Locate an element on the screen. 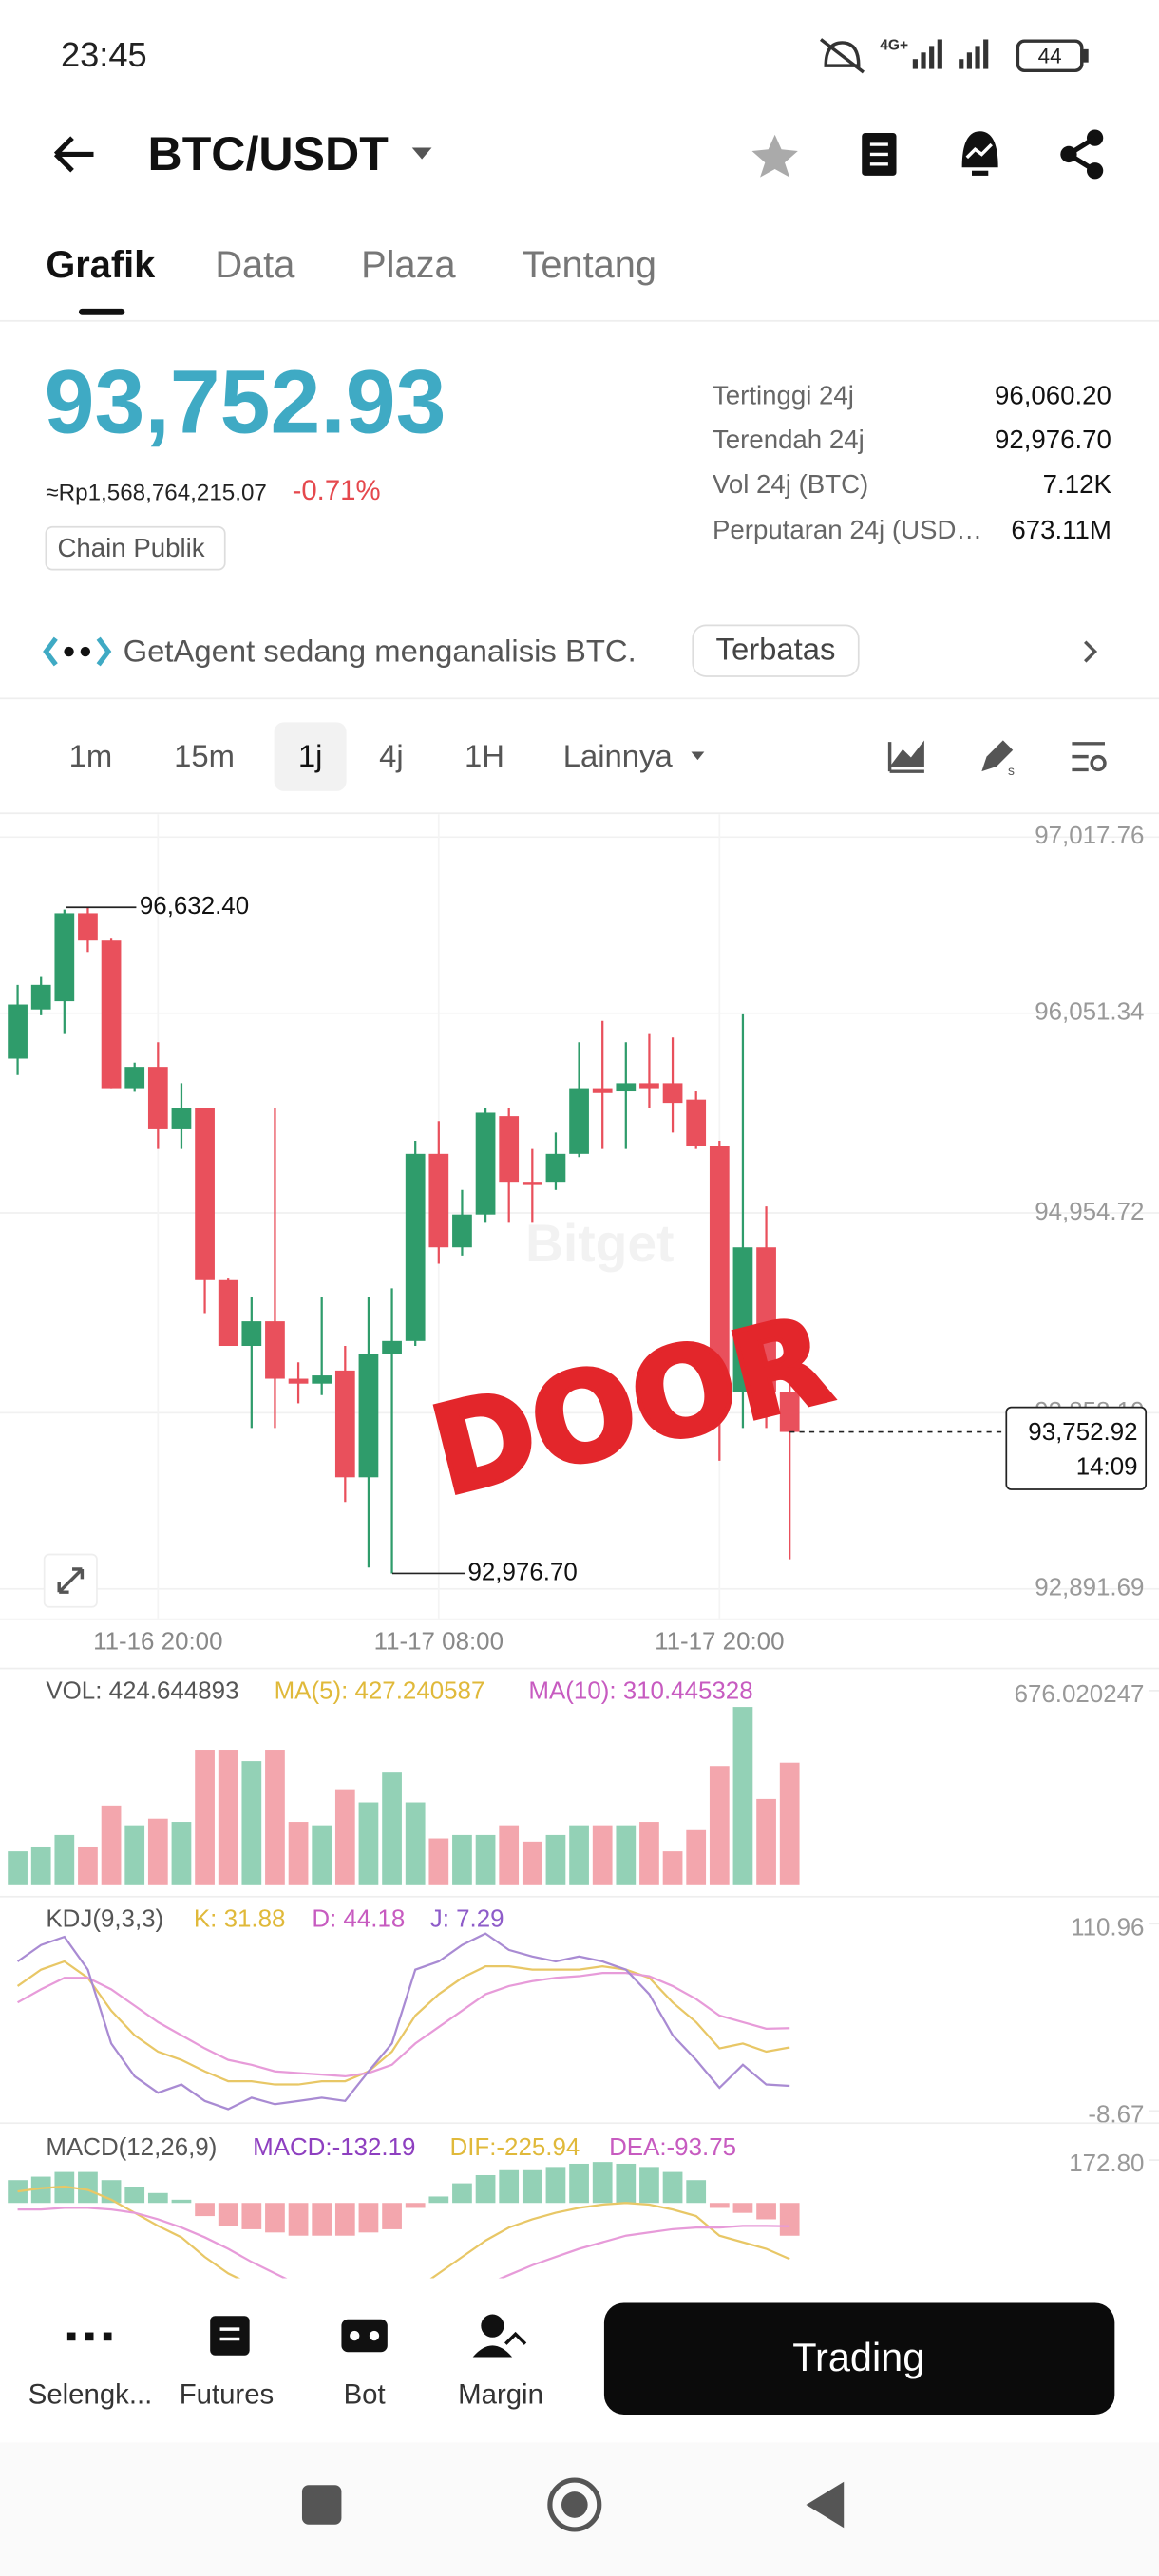 The height and width of the screenshot is (2576, 1159). agent-badge-box is located at coordinates (776, 650).